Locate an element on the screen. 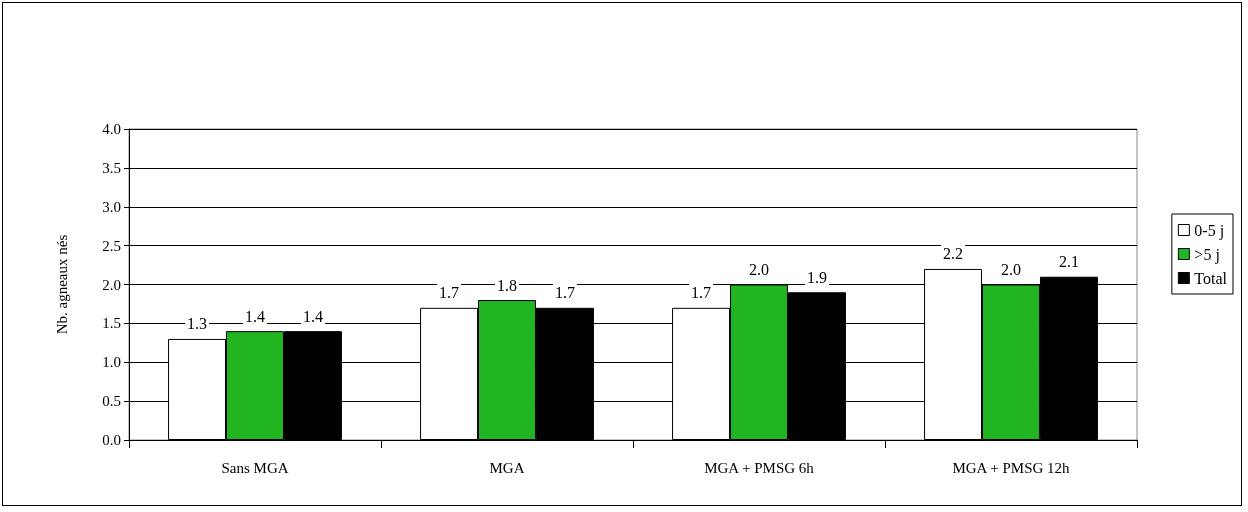 The image size is (1248, 512). legend-label: >5 j is located at coordinates (1207, 254).